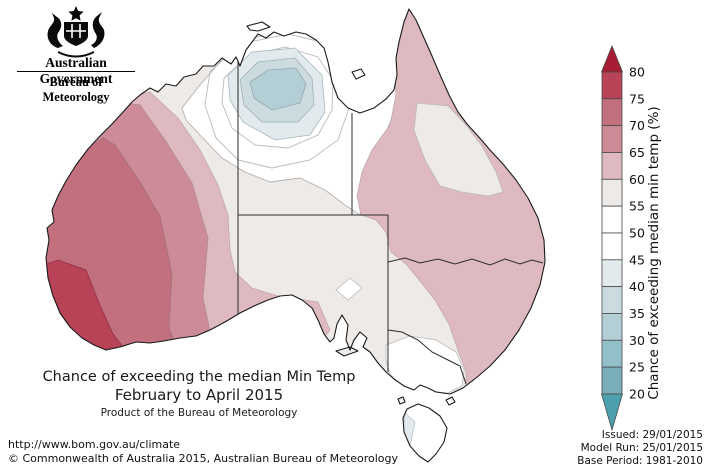 This screenshot has width=708, height=474. Describe the element at coordinates (637, 72) in the screenshot. I see `legend-tick-label: 80` at that location.